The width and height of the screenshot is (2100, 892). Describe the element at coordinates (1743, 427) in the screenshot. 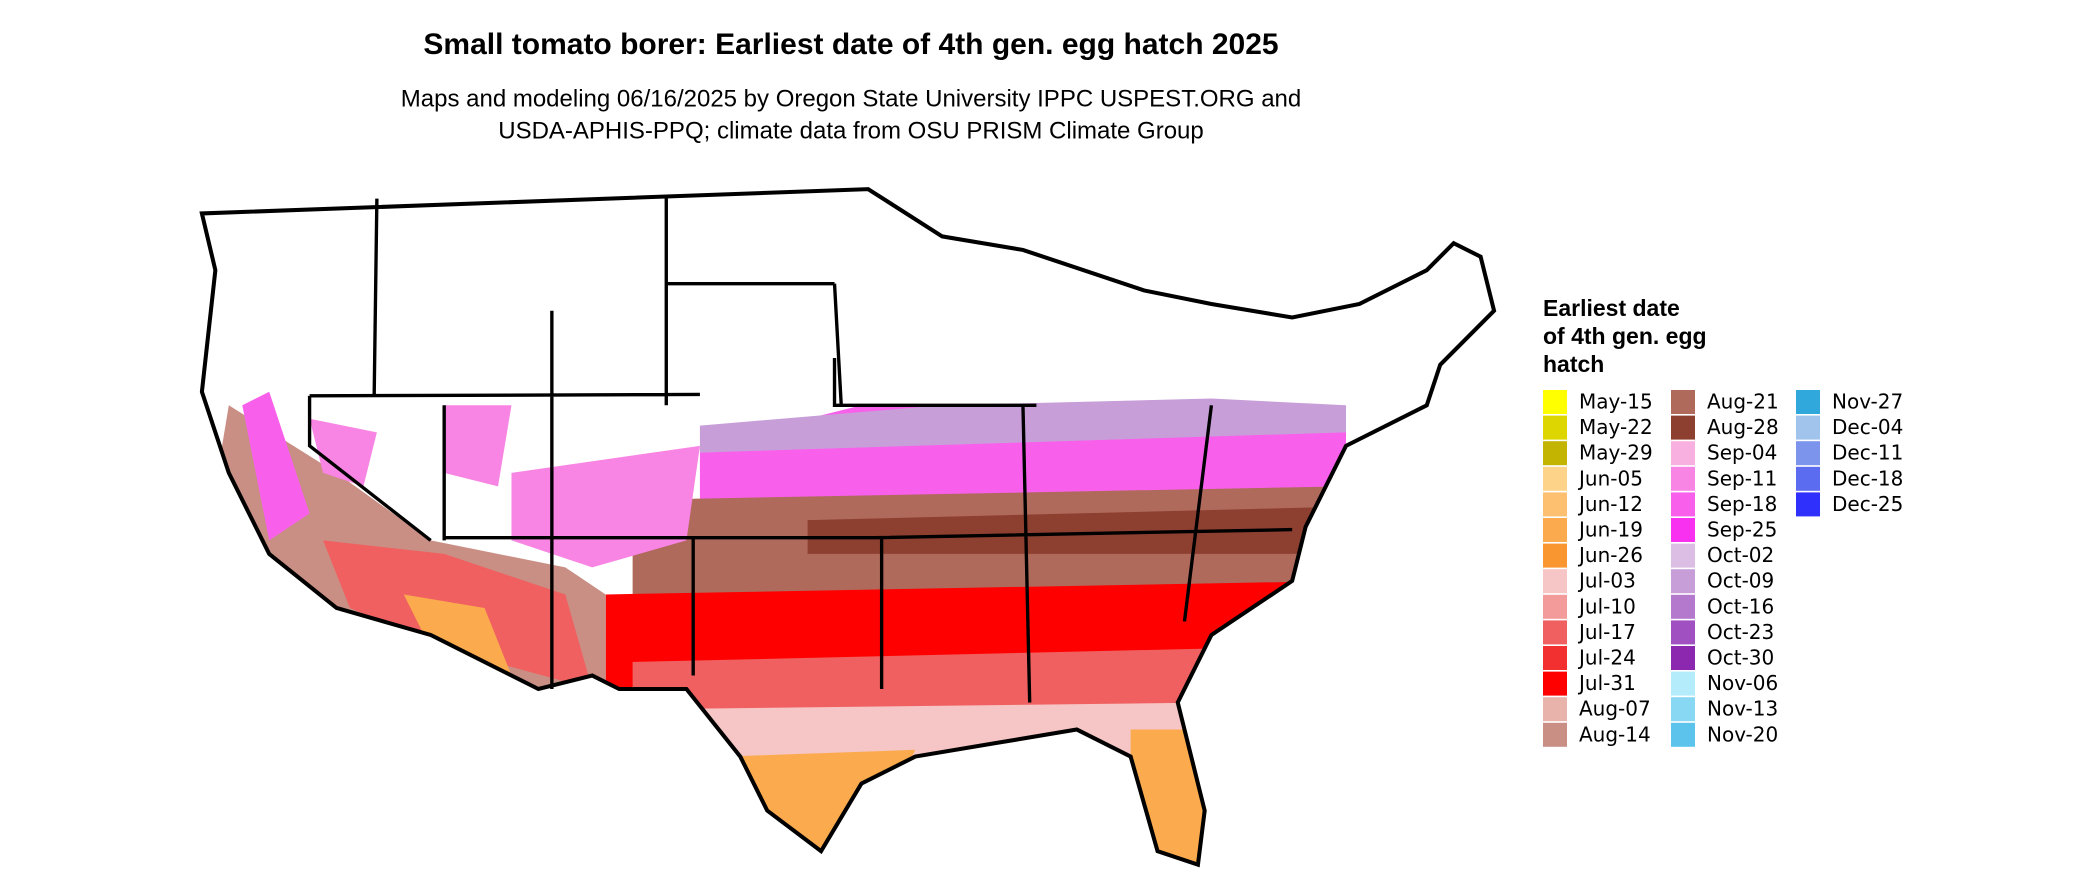

I see `legend-label: Aug-28` at that location.